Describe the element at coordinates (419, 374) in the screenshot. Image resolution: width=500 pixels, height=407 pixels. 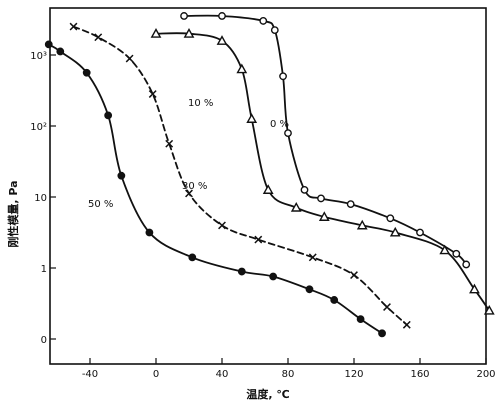
I see `x-tick-label: 160` at that location.